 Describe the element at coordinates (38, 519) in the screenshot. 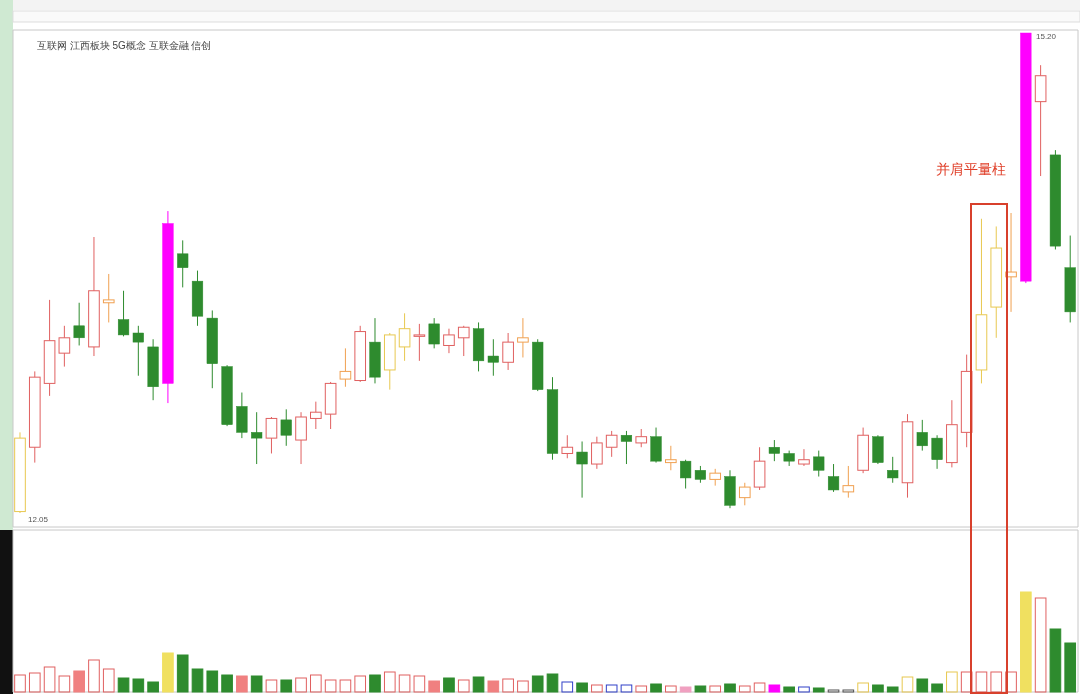

I see `text: 12.05` at that location.